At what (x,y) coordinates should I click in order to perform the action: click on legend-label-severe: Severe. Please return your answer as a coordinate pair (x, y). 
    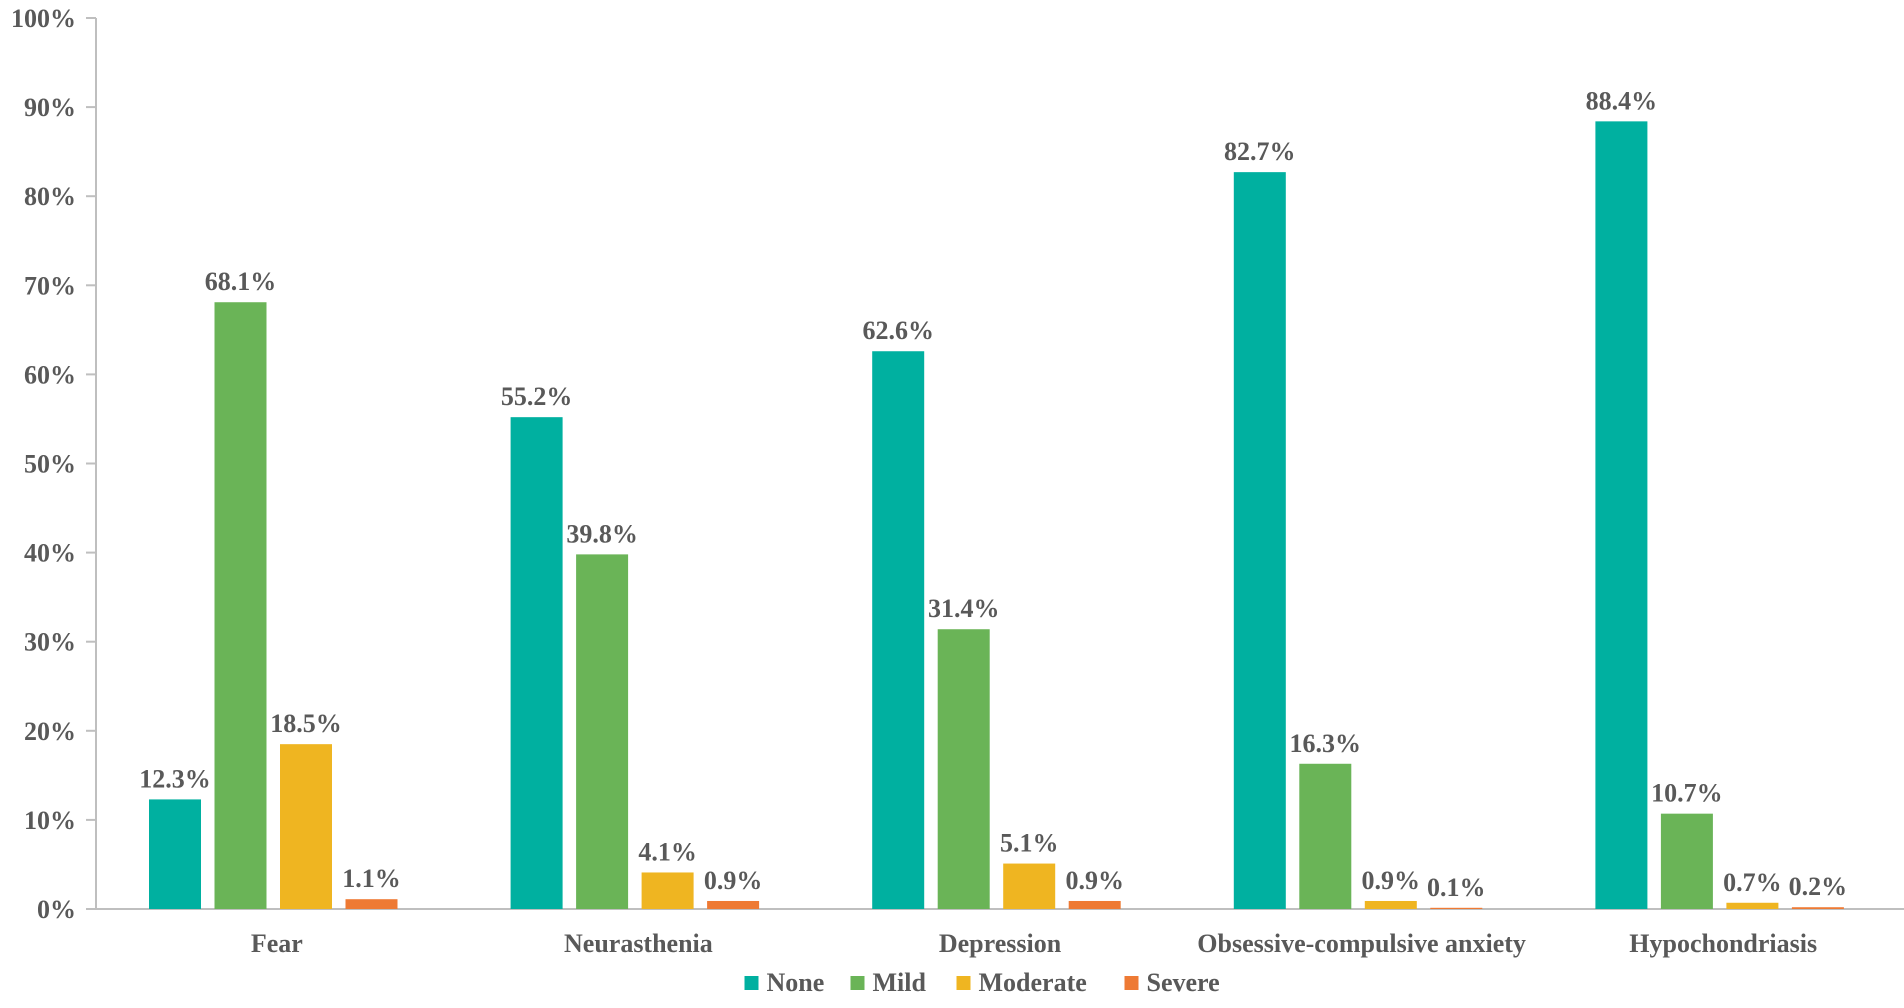
    Looking at the image, I should click on (1183, 982).